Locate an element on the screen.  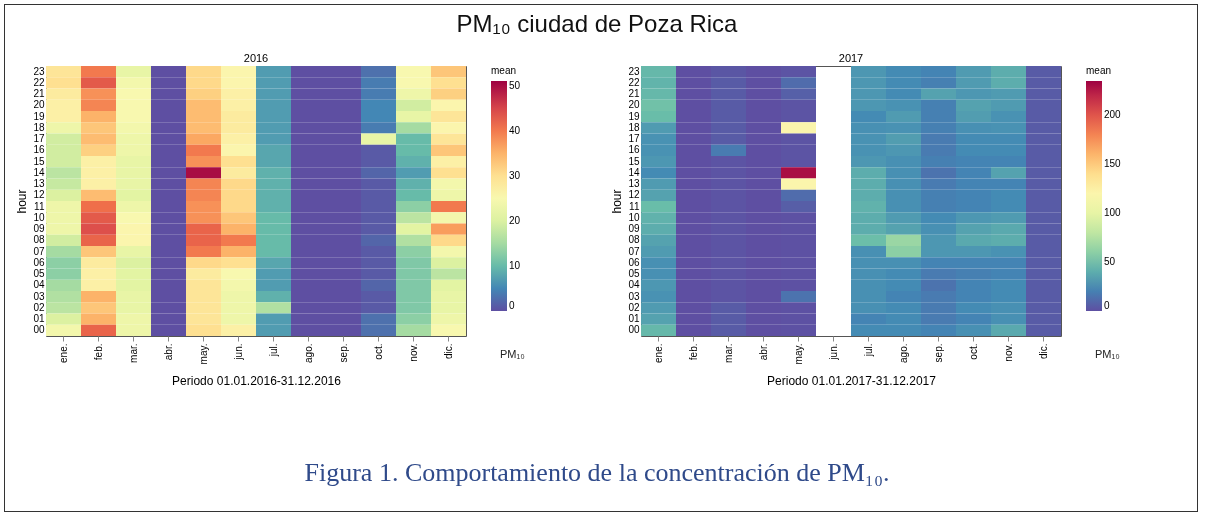
color-bar-label: 30 is located at coordinates (515, 175).